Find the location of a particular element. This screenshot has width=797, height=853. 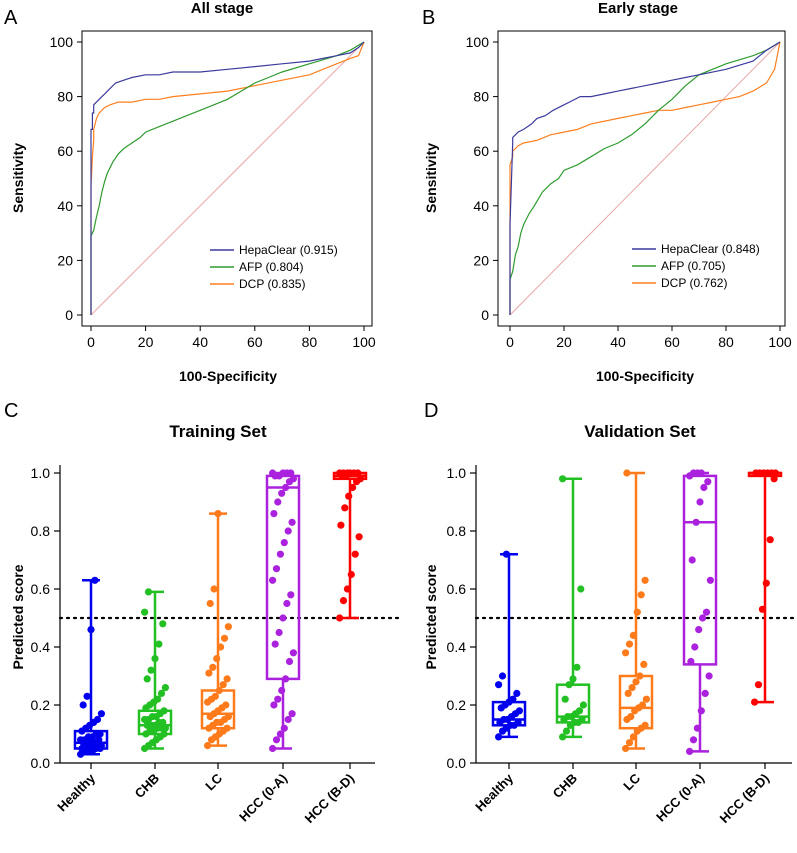

panel-b-xlabel: 100-Specificity is located at coordinates (645, 376).